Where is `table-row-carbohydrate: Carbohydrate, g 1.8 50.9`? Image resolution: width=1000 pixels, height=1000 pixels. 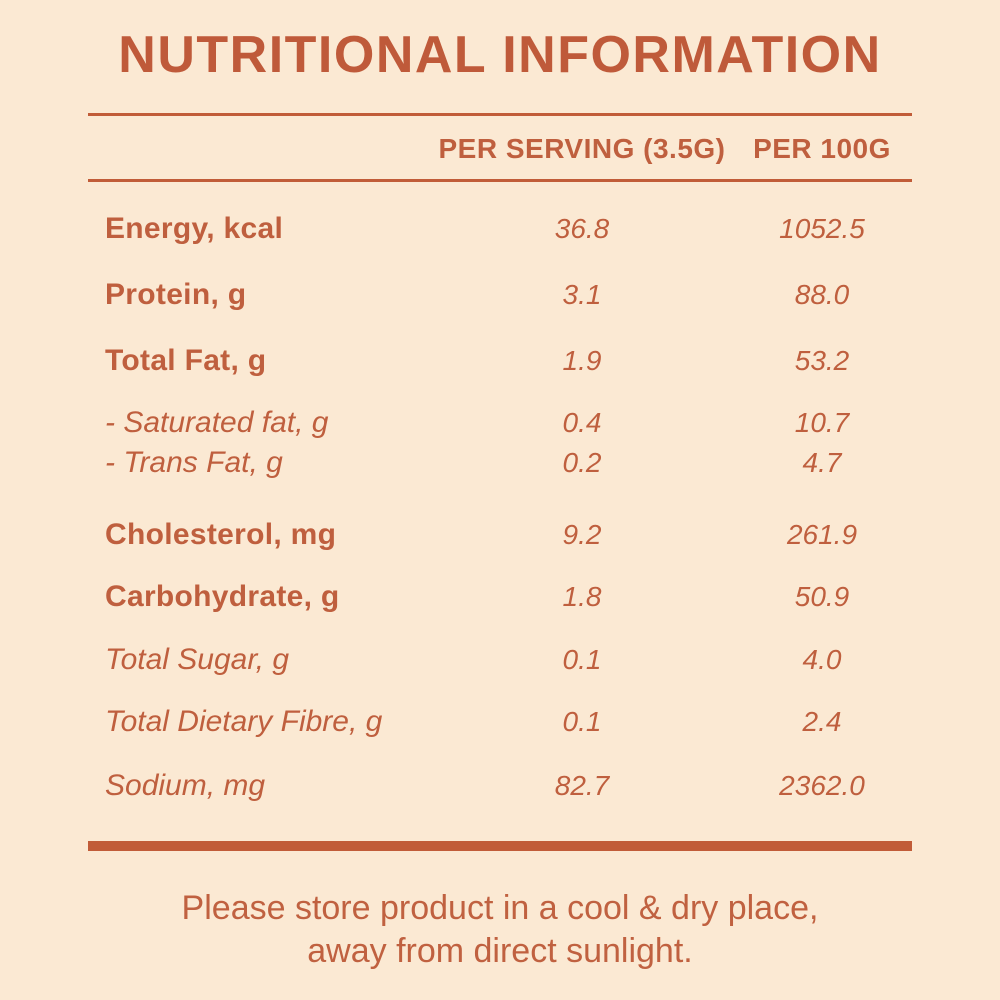 table-row-carbohydrate: Carbohydrate, g 1.8 50.9 is located at coordinates (500, 597).